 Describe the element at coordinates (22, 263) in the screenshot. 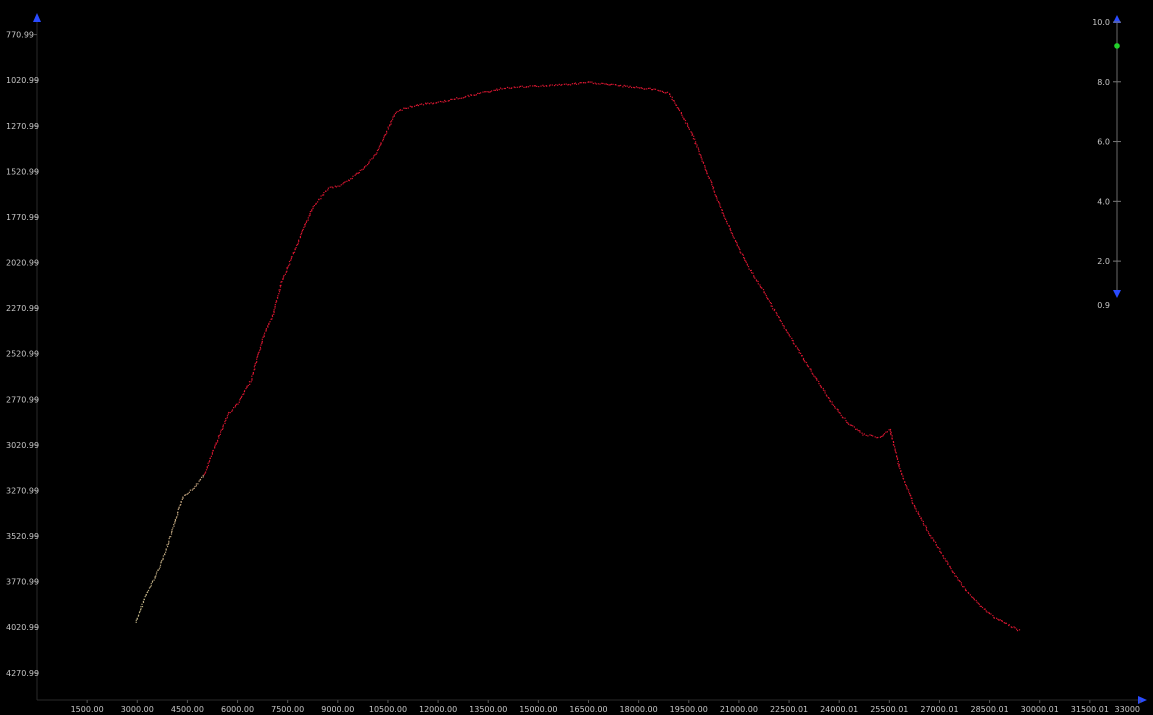

I see `y-tick-label: 2020.99` at that location.